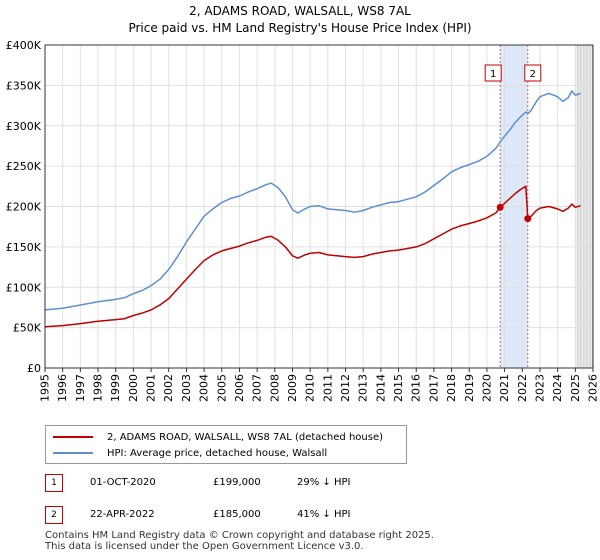 Image resolution: width=600 pixels, height=560 pixels. What do you see at coordinates (557, 388) in the screenshot?
I see `x-tick-label: 2024` at bounding box center [557, 388].